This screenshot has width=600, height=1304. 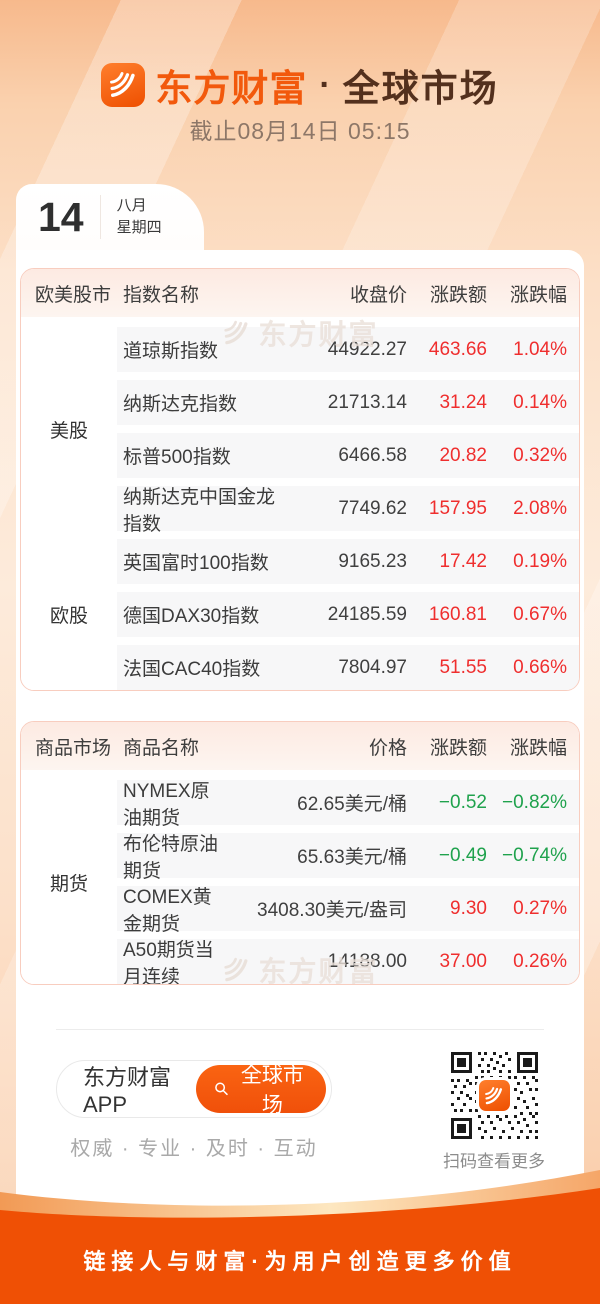 I want to click on group-label: 期货, so click(x=69, y=882).